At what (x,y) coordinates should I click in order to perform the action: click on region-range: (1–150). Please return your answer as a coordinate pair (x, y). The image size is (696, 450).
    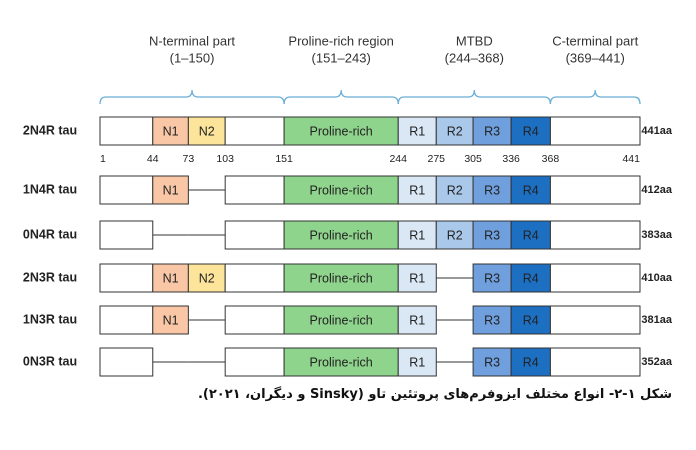
    Looking at the image, I should click on (192, 57).